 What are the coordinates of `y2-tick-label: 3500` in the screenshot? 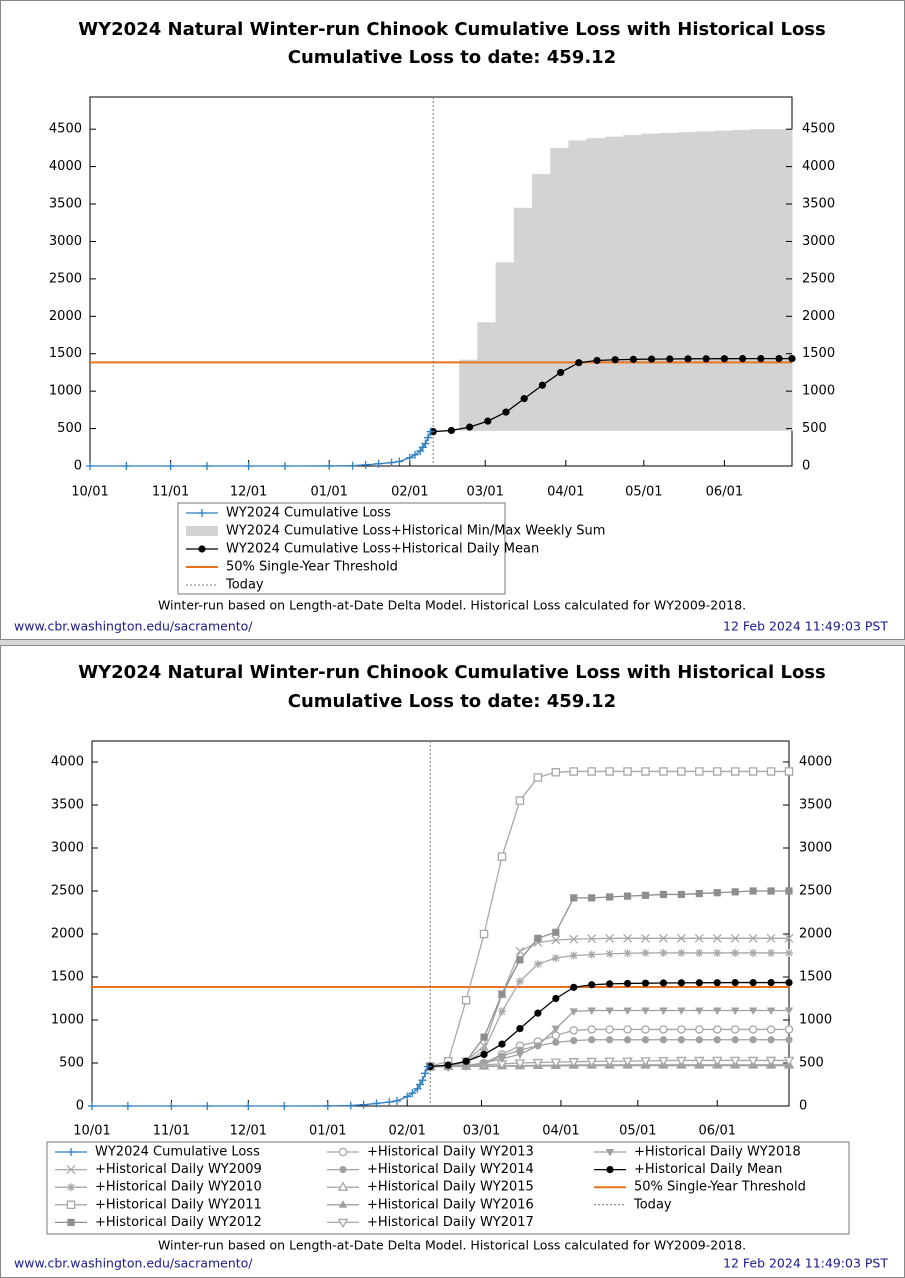 It's located at (815, 804).